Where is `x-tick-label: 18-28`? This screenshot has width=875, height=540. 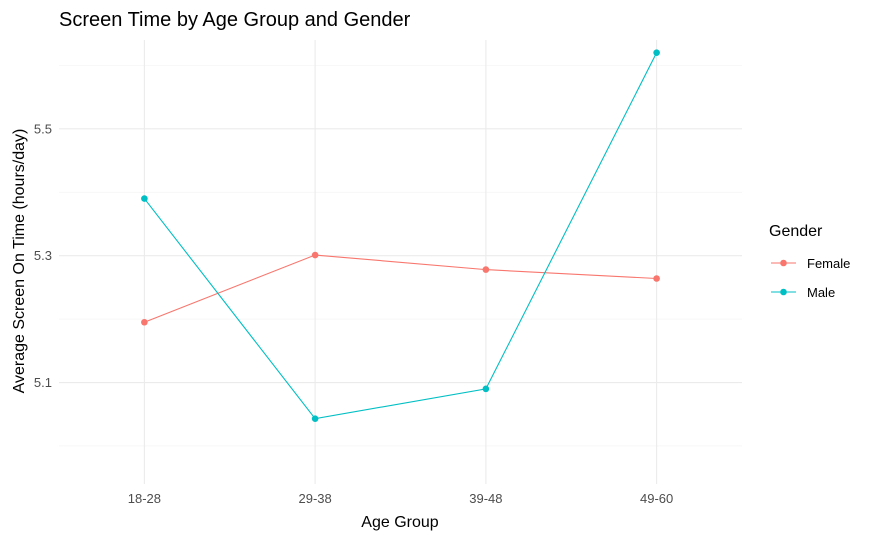 x-tick-label: 18-28 is located at coordinates (144, 498).